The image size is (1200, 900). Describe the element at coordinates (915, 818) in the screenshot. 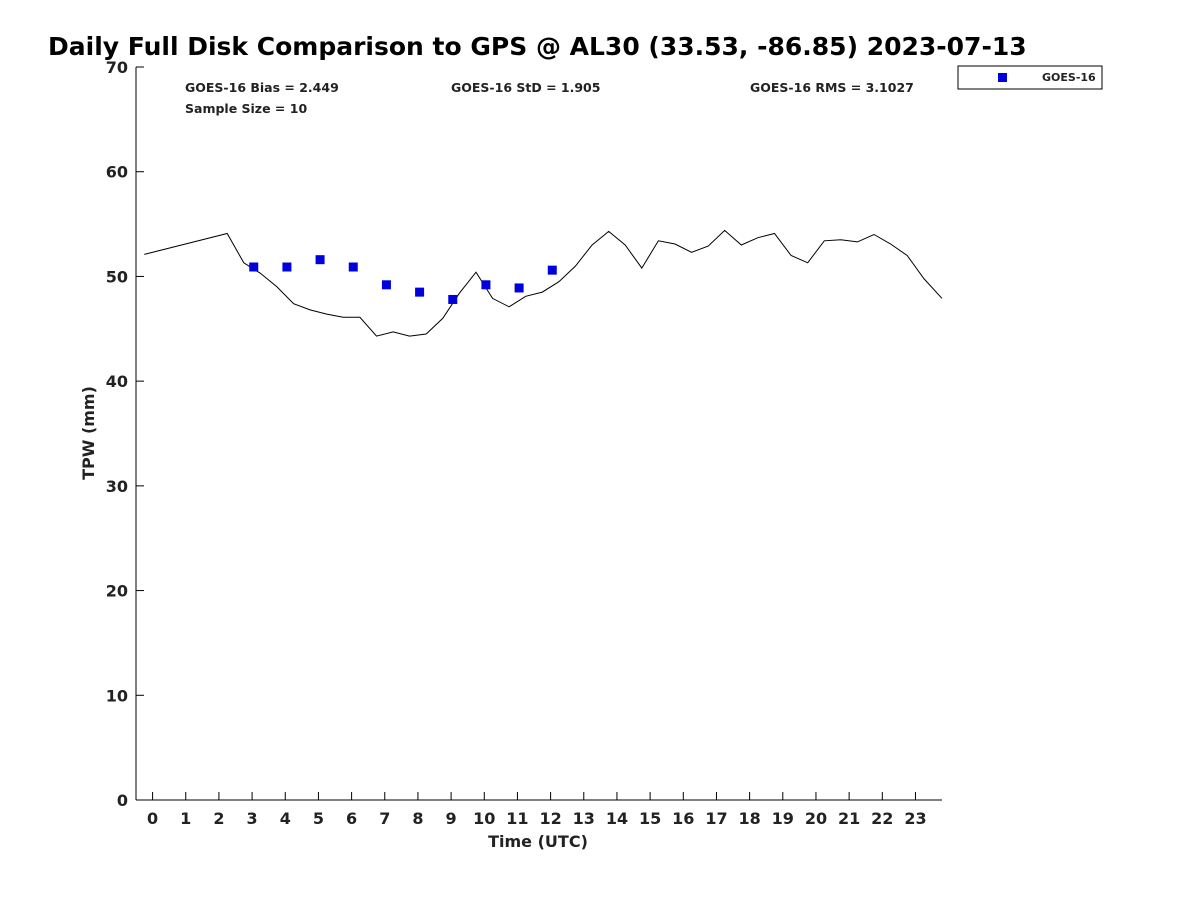

I see `x-tick-label: 23` at that location.